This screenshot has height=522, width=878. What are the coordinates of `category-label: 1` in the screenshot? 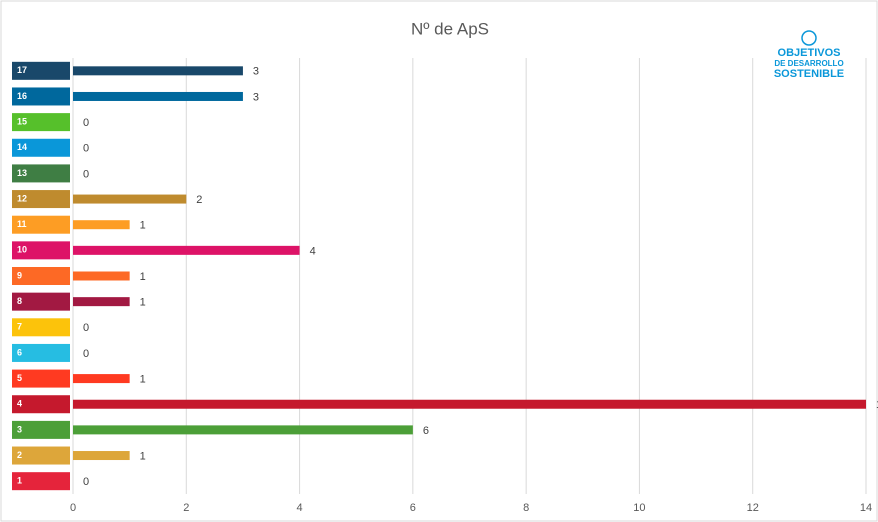 It's located at (19, 481).